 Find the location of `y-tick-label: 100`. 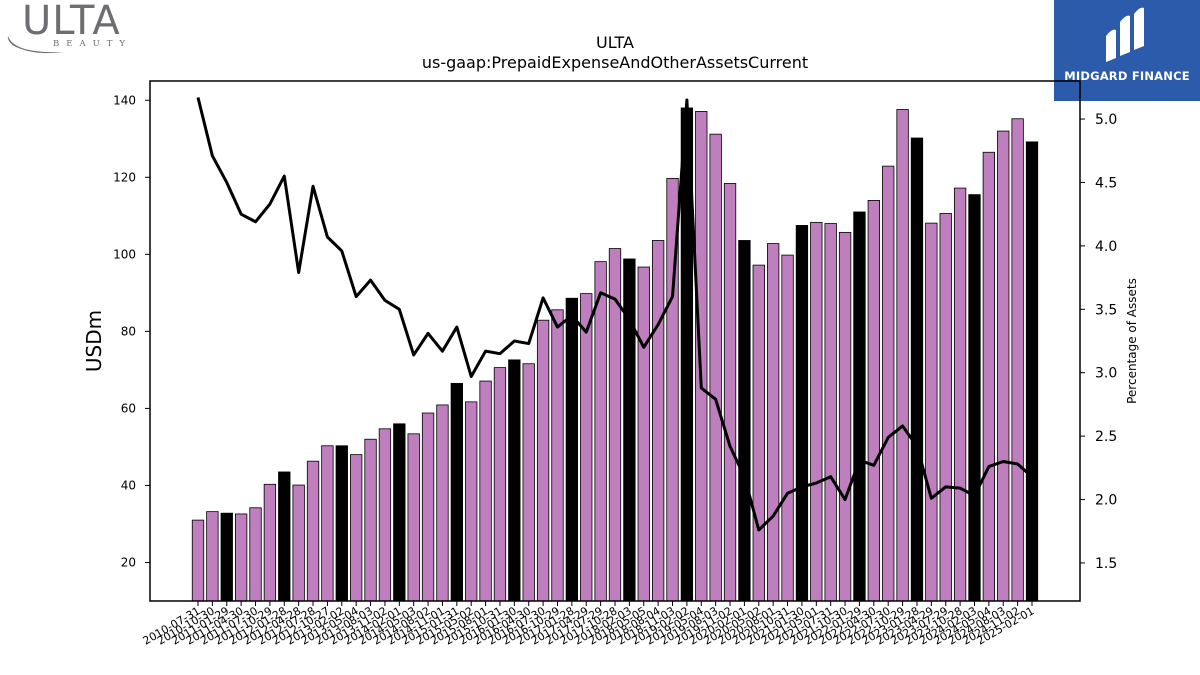

y-tick-label: 100 is located at coordinates (124, 254).